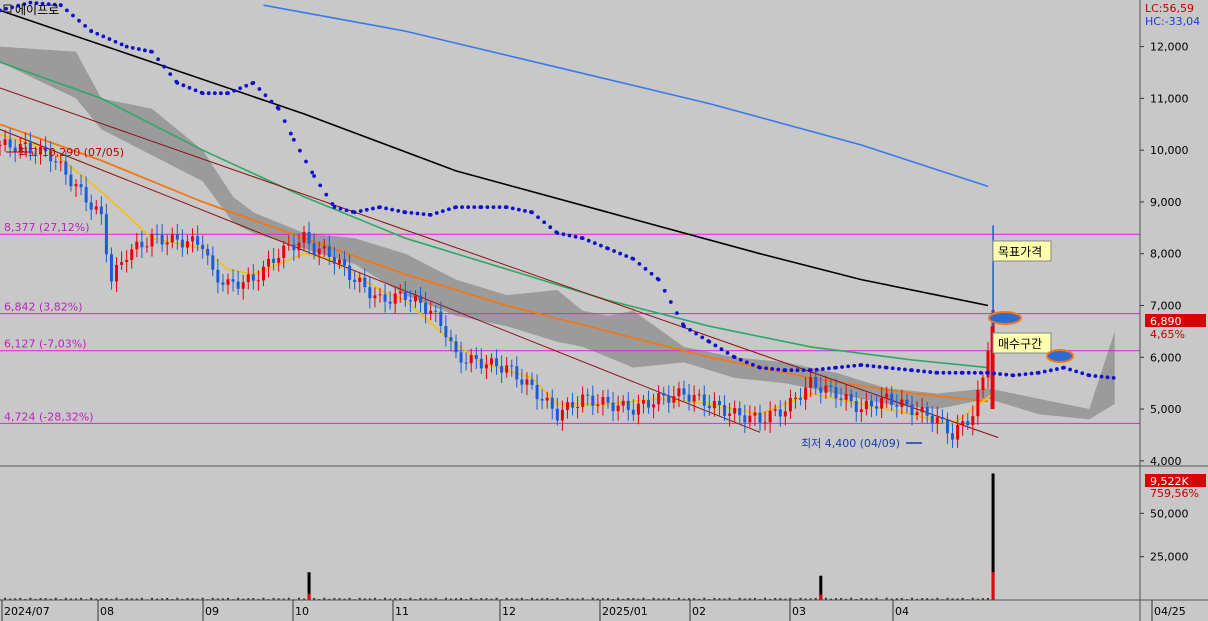  Describe the element at coordinates (1167, 334) in the screenshot. I see `price-tag-pct: 4,65%` at that location.